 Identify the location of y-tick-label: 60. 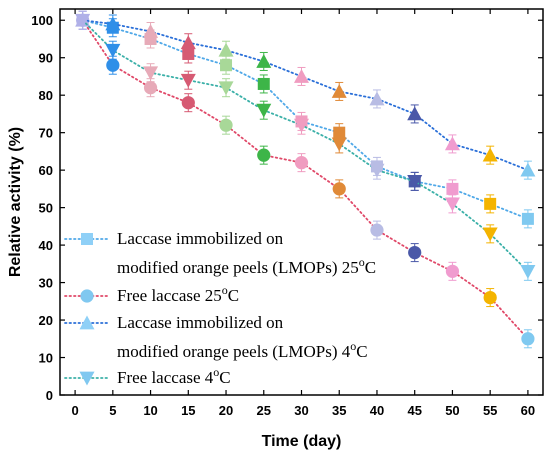
(46, 170).